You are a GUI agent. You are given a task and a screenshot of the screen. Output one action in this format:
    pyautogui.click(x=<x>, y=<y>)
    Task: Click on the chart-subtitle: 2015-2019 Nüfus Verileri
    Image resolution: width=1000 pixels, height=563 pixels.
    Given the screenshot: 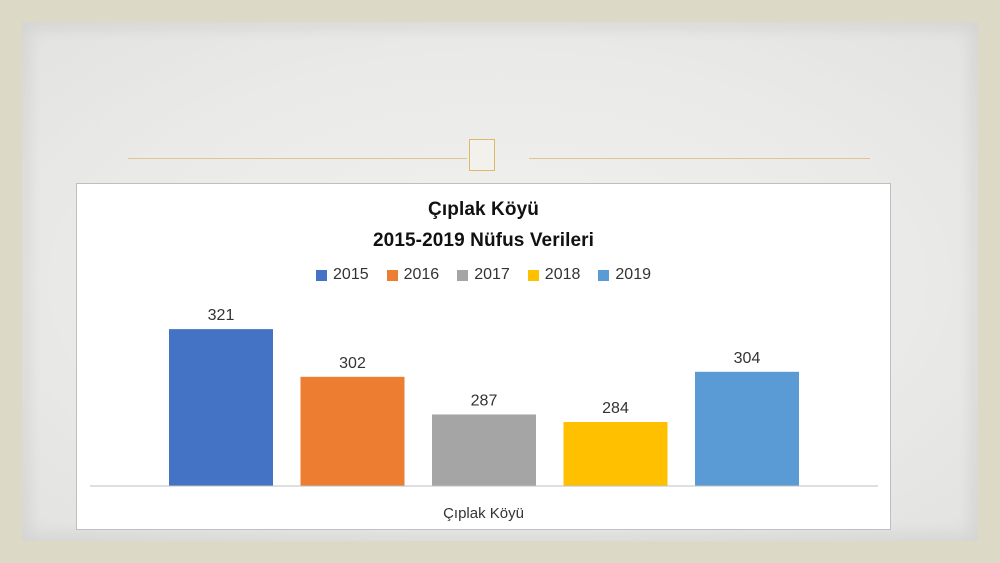 What is the action you would take?
    pyautogui.click(x=483, y=240)
    